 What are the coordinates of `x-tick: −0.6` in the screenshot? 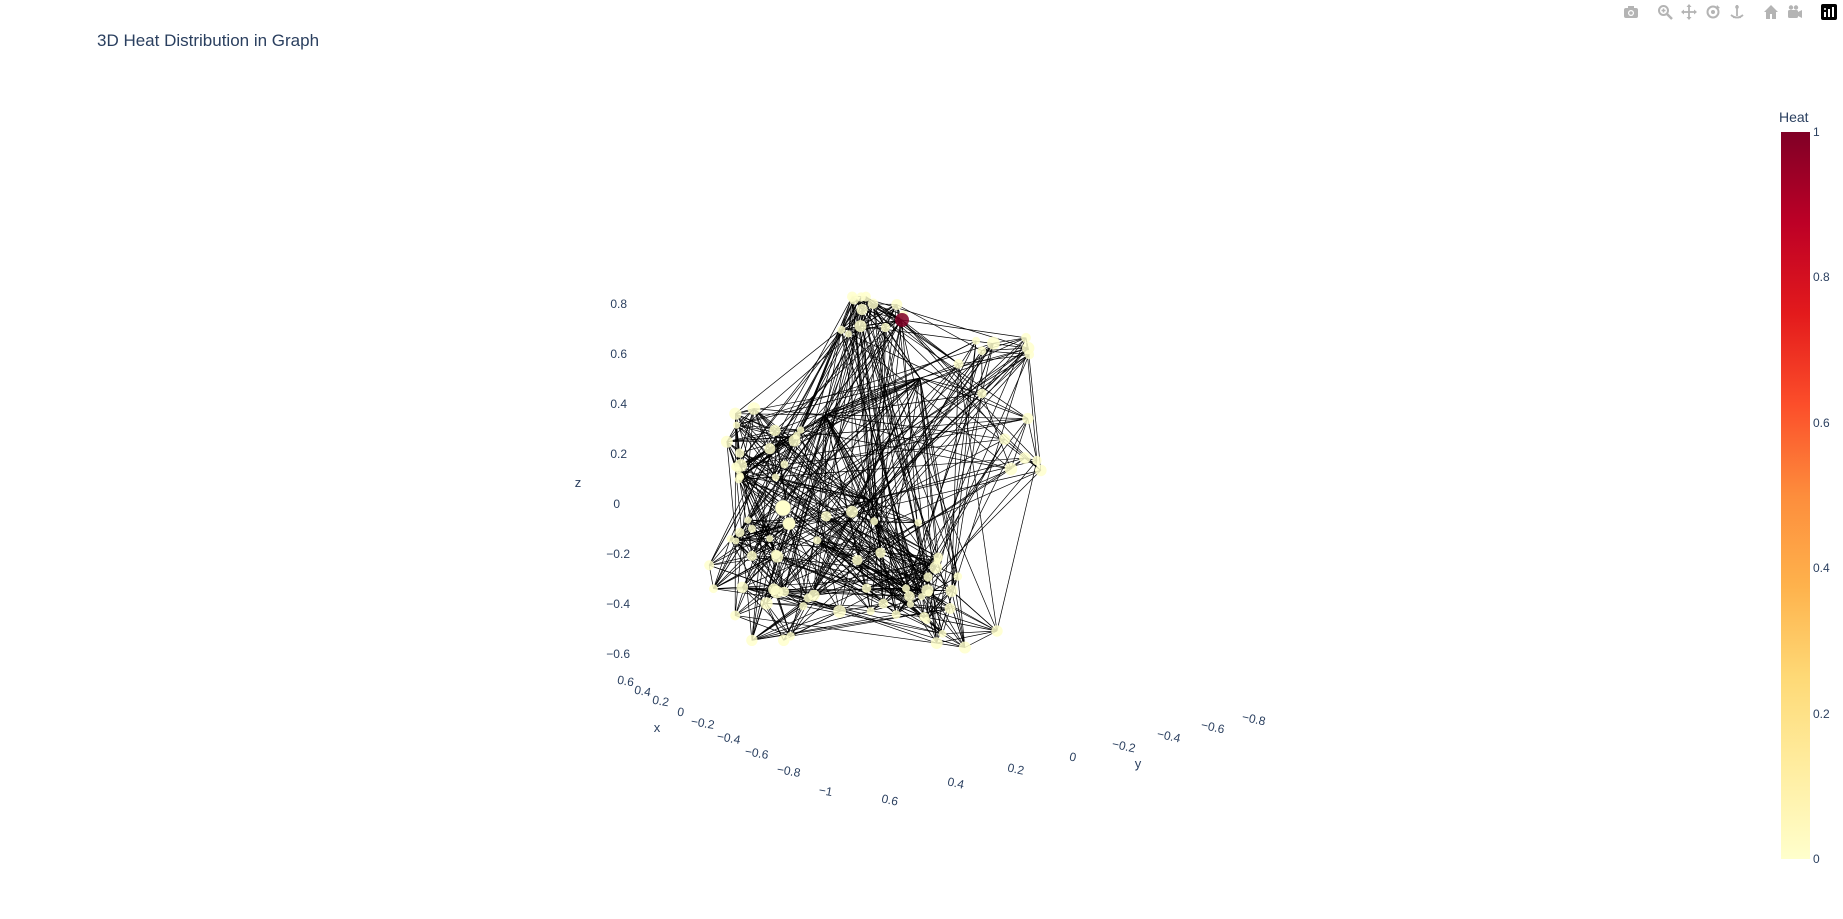 It's located at (757, 753).